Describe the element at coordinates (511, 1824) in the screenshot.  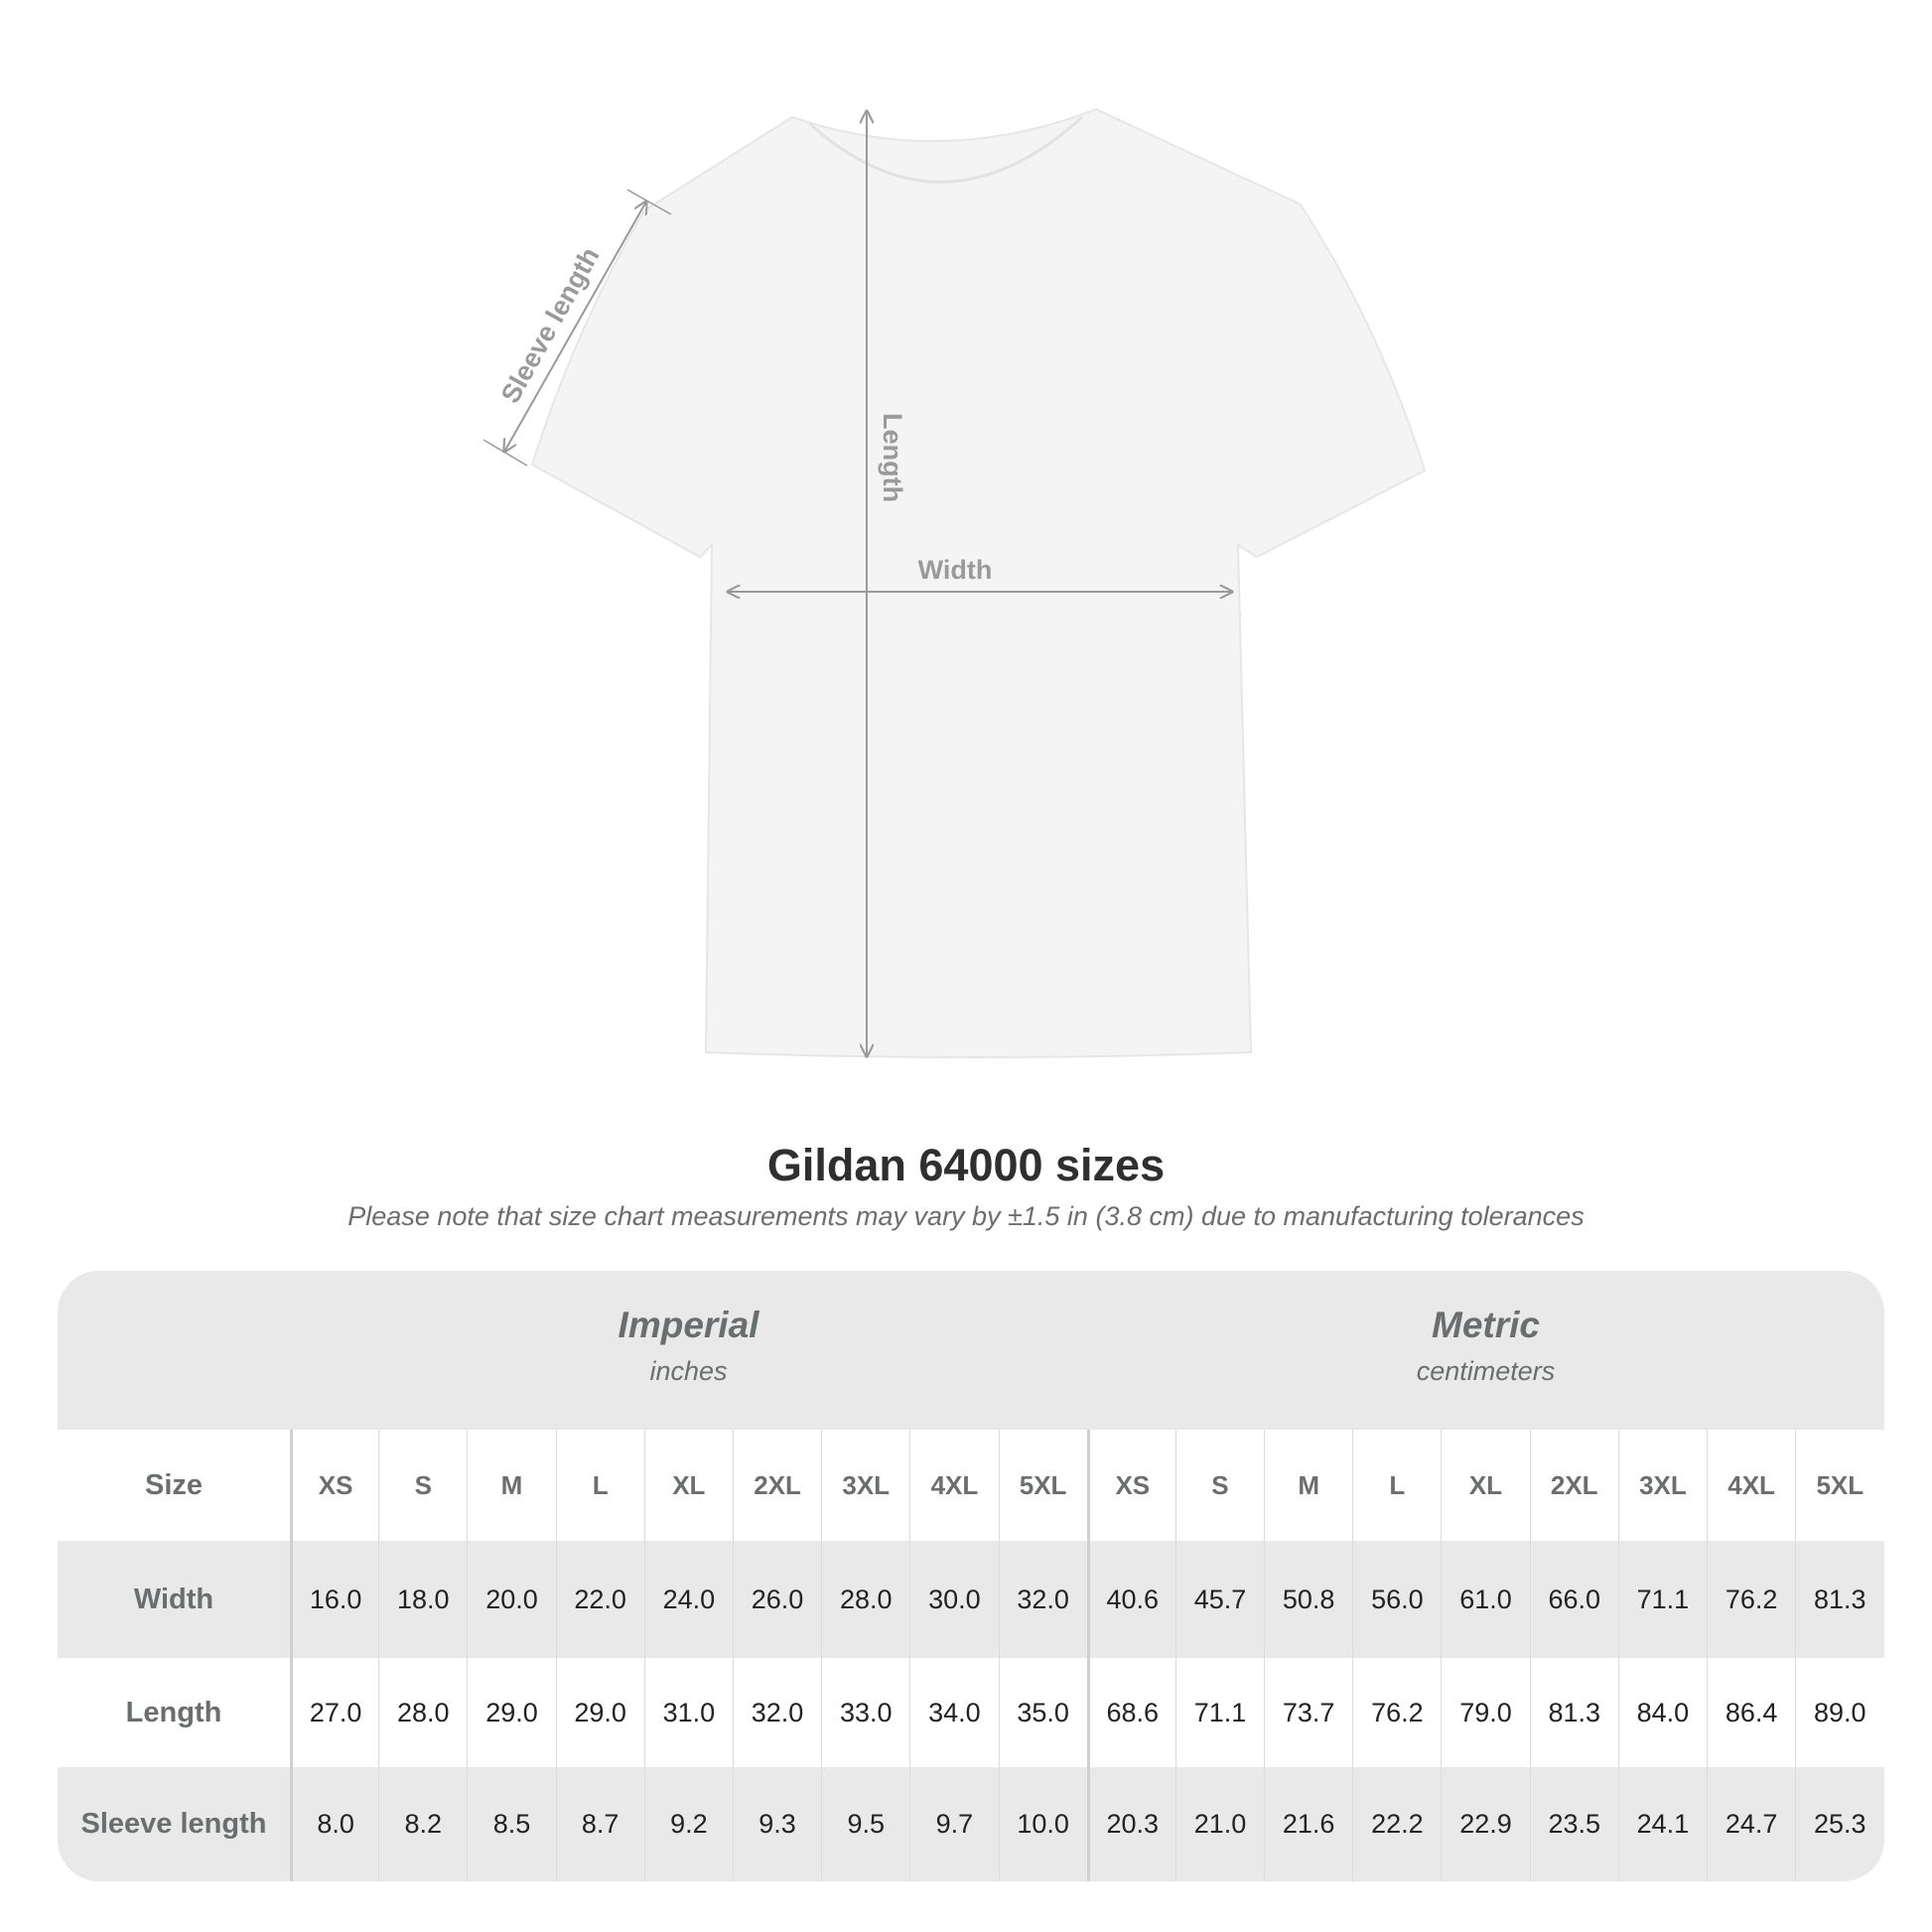
I see `imperial-value-cell: 8.5` at that location.